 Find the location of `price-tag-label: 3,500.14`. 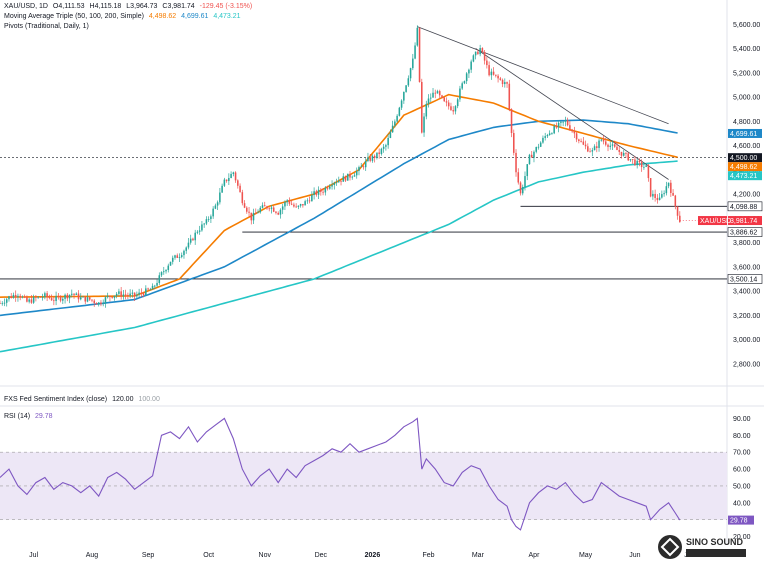

price-tag-label: 3,500.14 is located at coordinates (743, 279).